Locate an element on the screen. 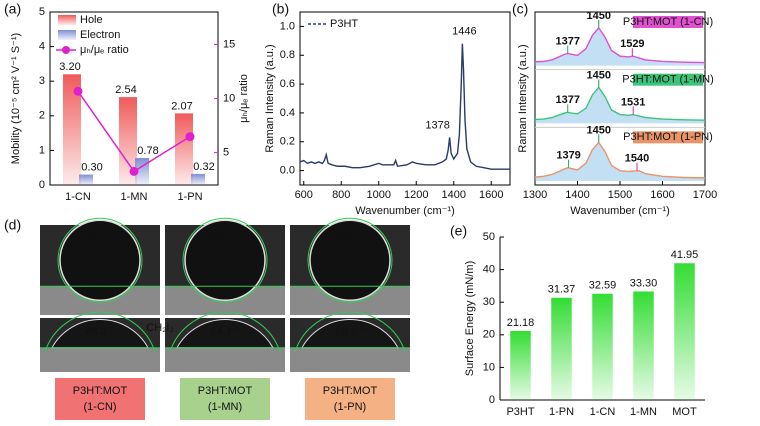 This screenshot has width=760, height=426. peak-label: 1540 is located at coordinates (637, 159).